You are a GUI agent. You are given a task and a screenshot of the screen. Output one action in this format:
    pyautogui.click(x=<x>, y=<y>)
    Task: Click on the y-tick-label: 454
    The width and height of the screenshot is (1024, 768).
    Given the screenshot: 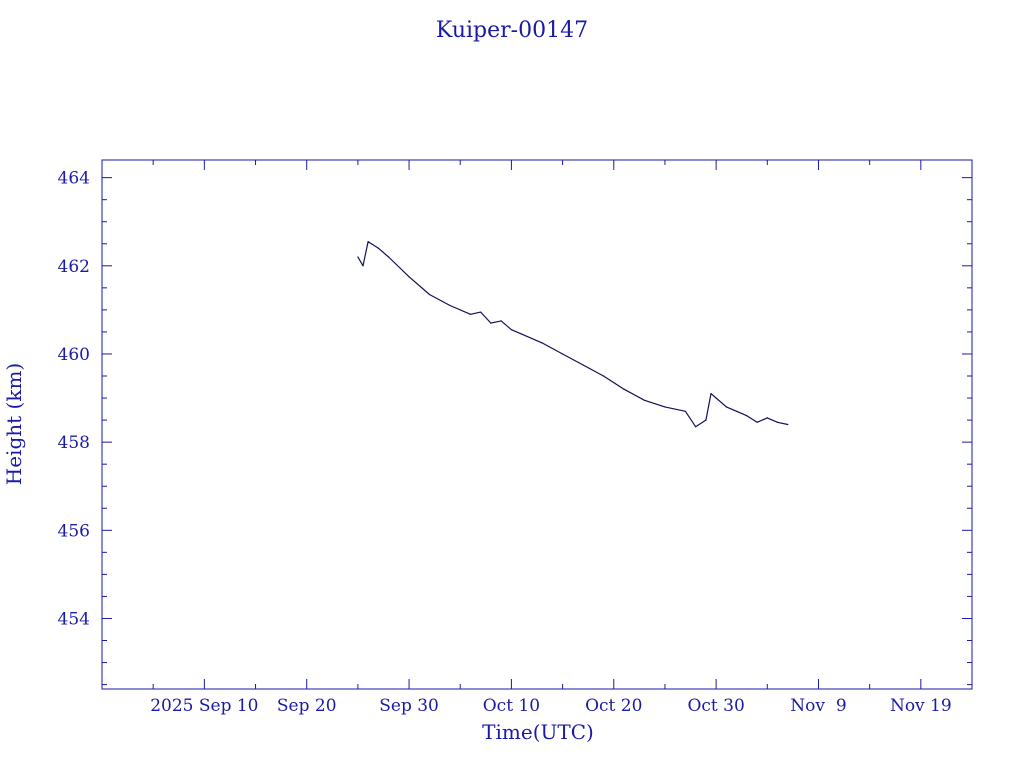 What is the action you would take?
    pyautogui.click(x=74, y=619)
    